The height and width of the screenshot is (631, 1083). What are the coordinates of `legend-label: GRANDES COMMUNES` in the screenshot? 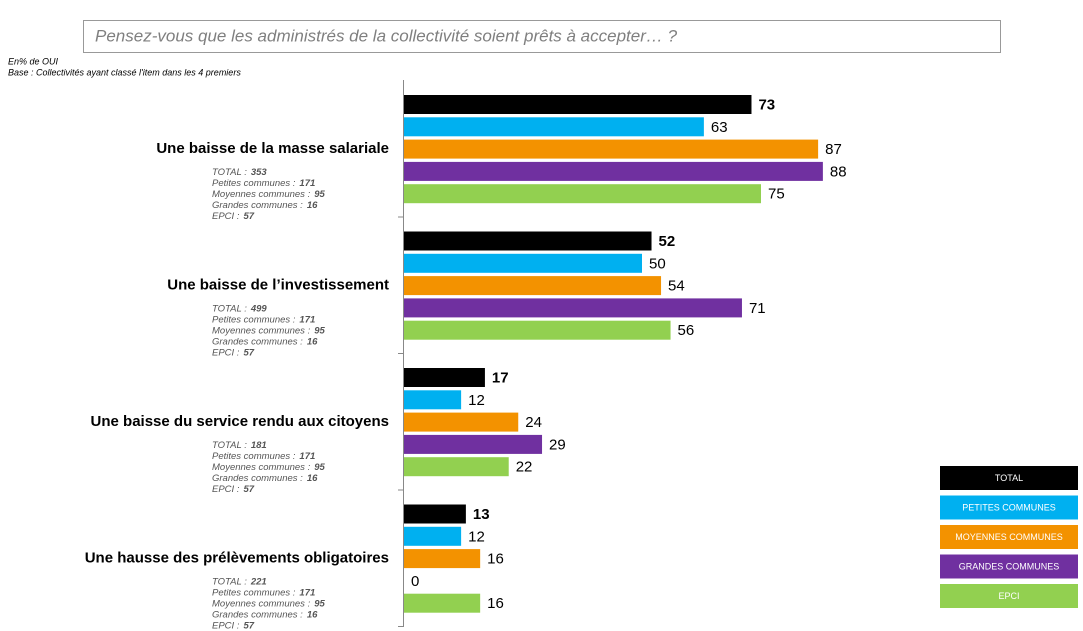 It's located at (1009, 566).